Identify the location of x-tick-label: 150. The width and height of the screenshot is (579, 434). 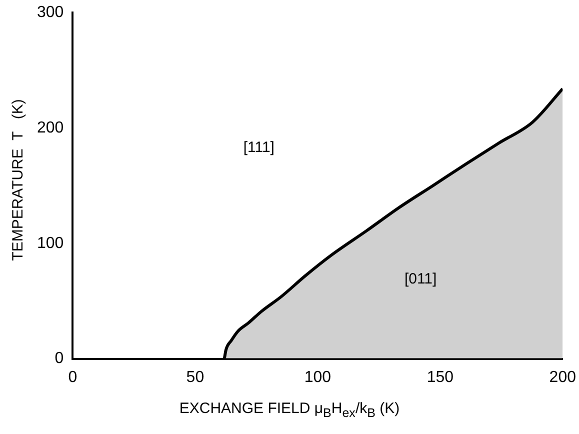
(440, 377).